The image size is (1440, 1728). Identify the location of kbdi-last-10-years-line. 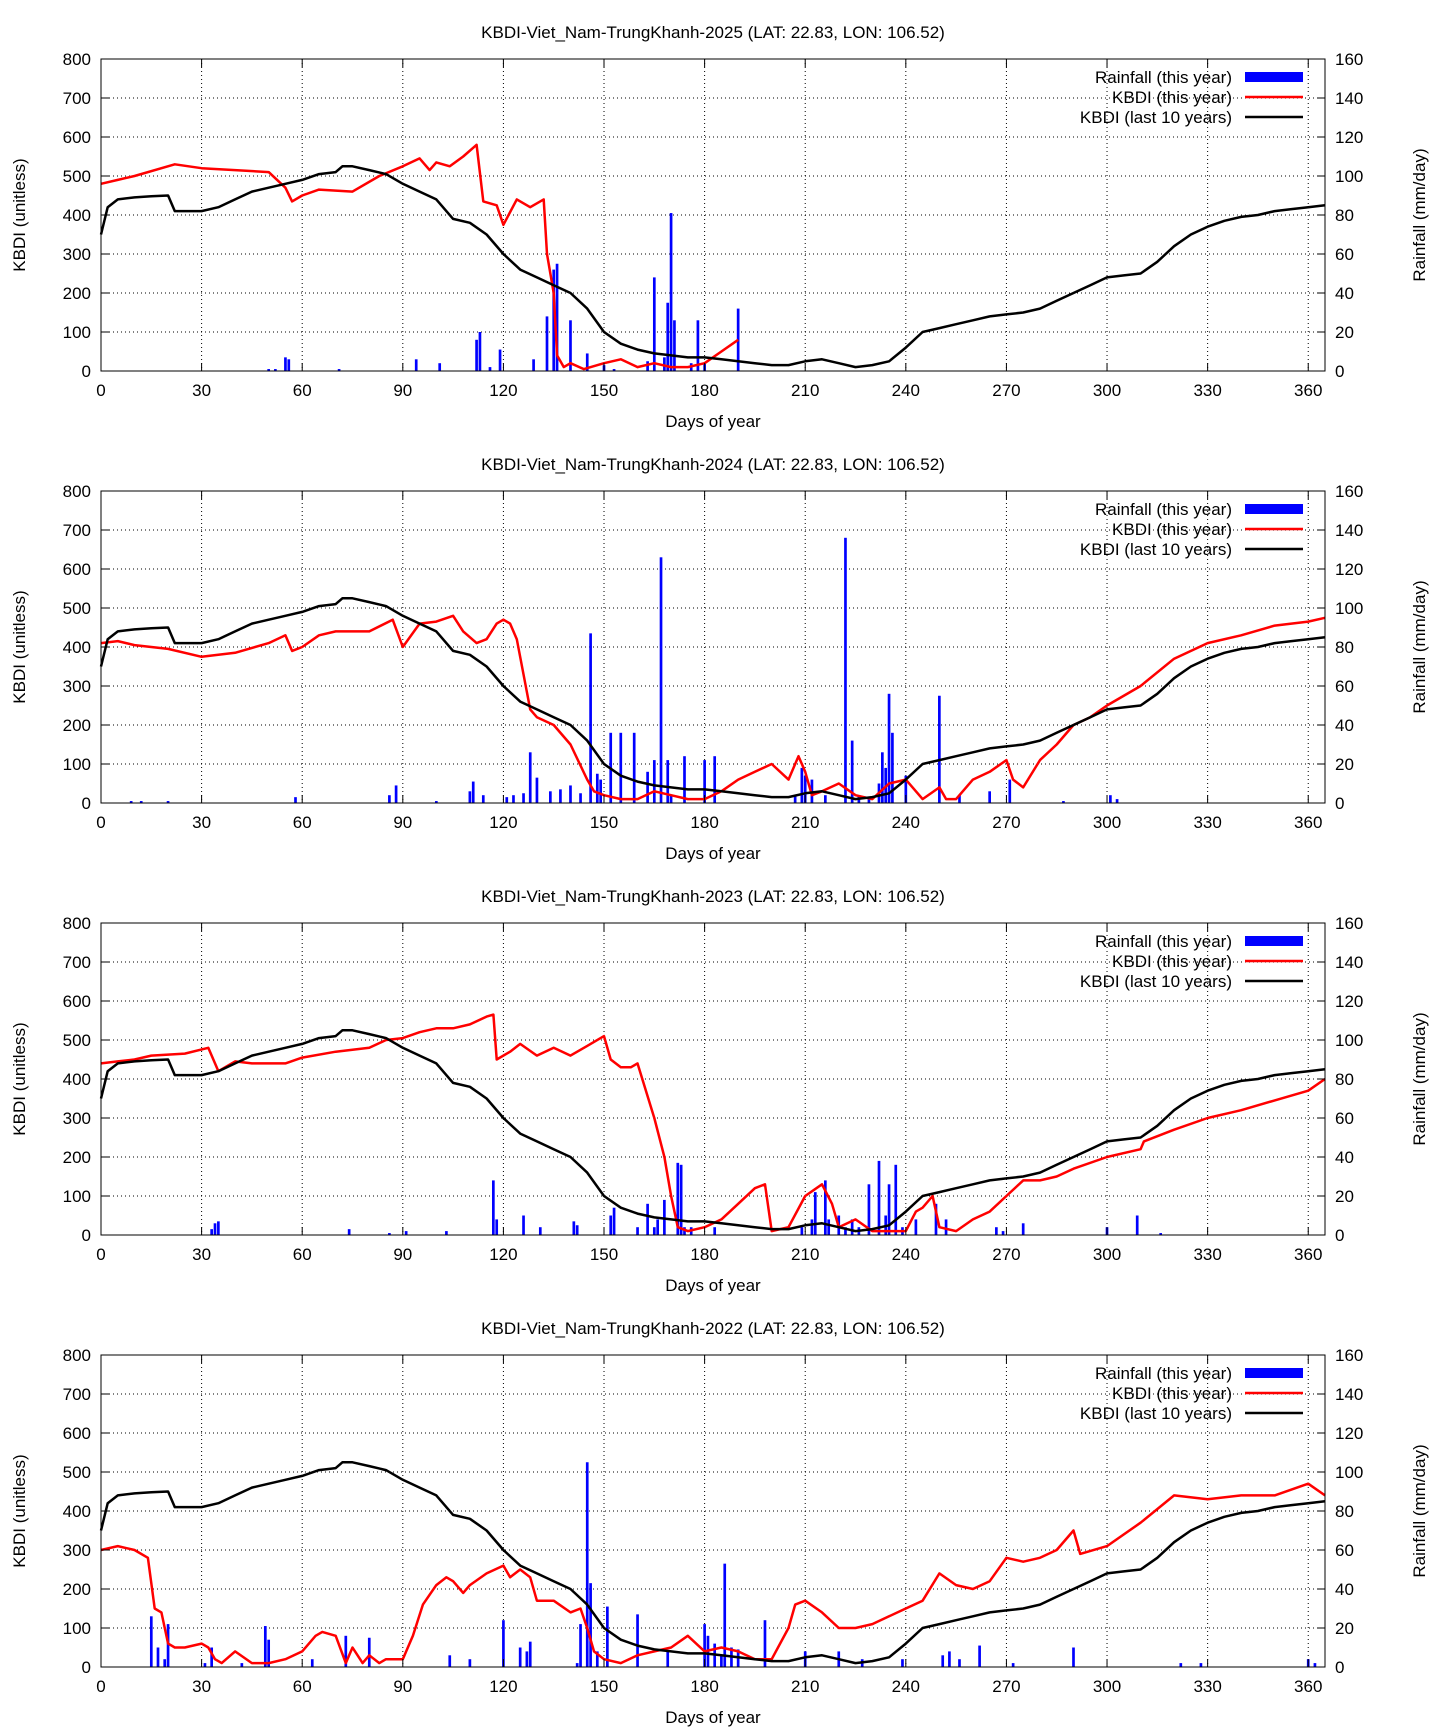
(712, 1563).